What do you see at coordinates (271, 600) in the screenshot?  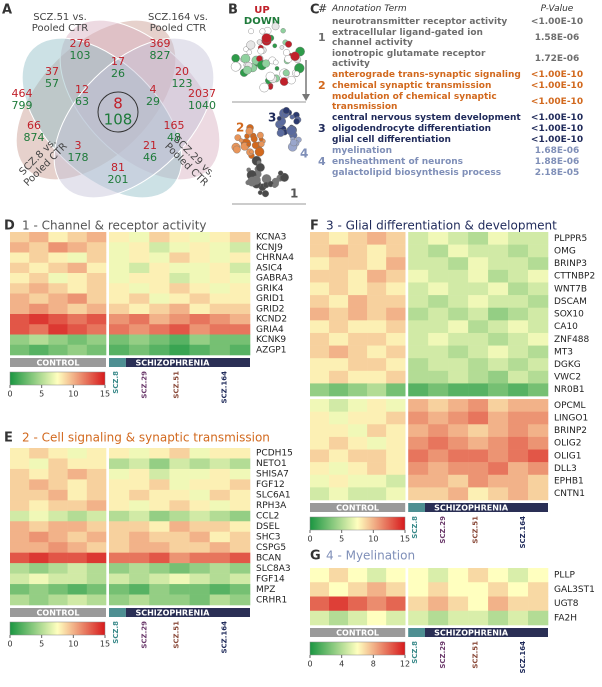 I see `gene-label: CRHR1` at bounding box center [271, 600].